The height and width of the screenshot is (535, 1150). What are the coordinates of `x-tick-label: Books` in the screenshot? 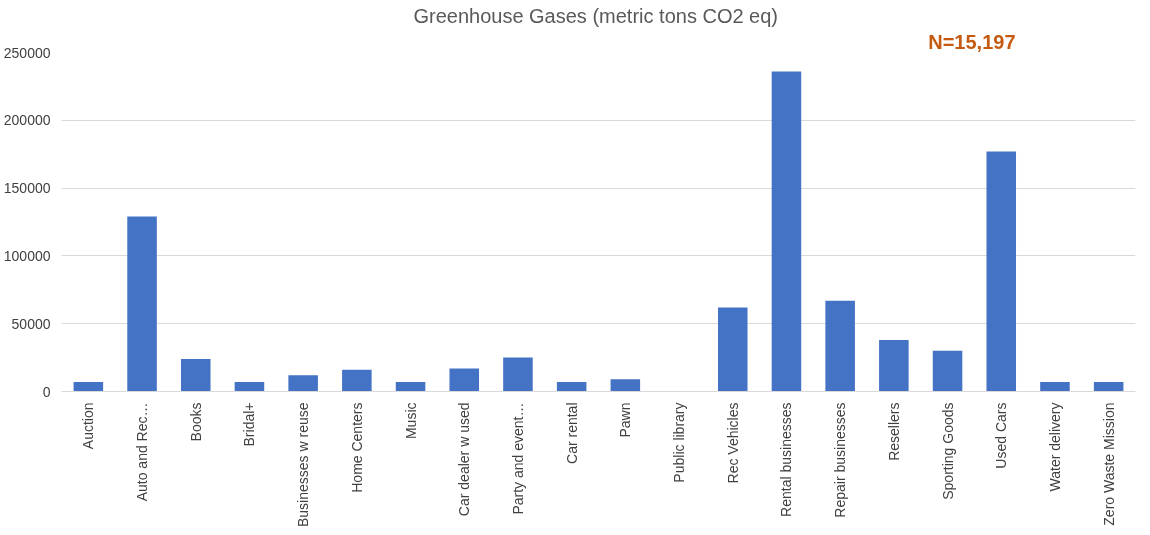 It's located at (195, 422).